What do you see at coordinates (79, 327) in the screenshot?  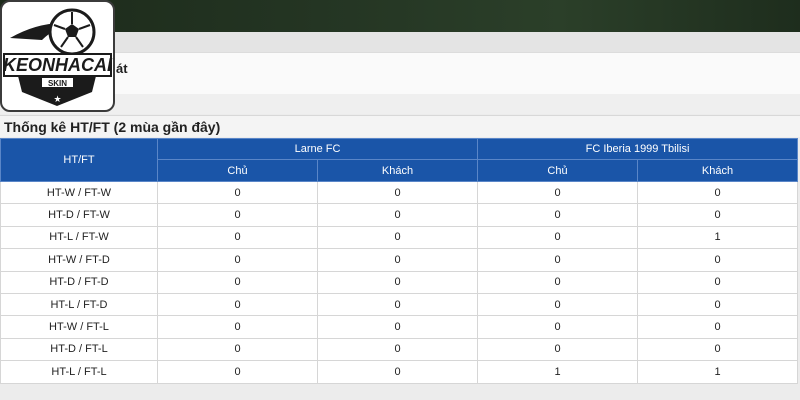 I see `row-label: HT-W / FT-L` at bounding box center [79, 327].